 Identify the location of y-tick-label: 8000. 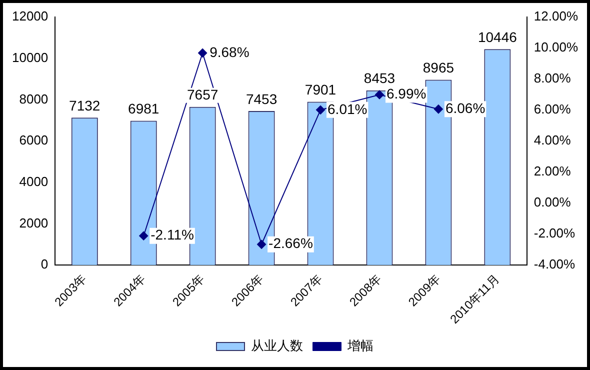
(33, 98).